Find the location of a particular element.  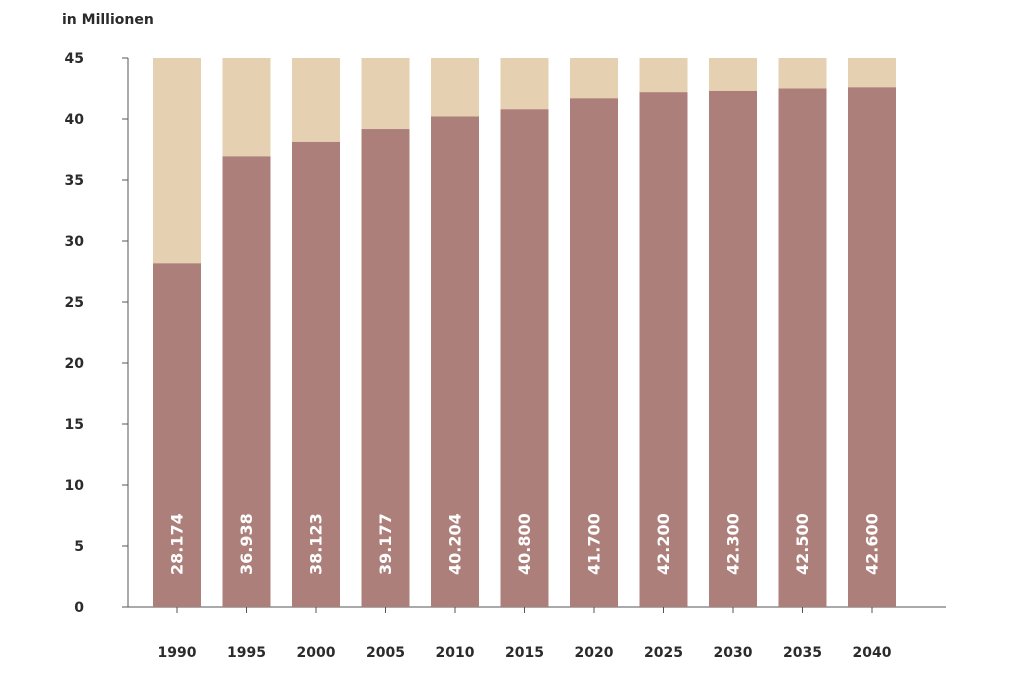

x-tick-label: 1990 is located at coordinates (177, 653).